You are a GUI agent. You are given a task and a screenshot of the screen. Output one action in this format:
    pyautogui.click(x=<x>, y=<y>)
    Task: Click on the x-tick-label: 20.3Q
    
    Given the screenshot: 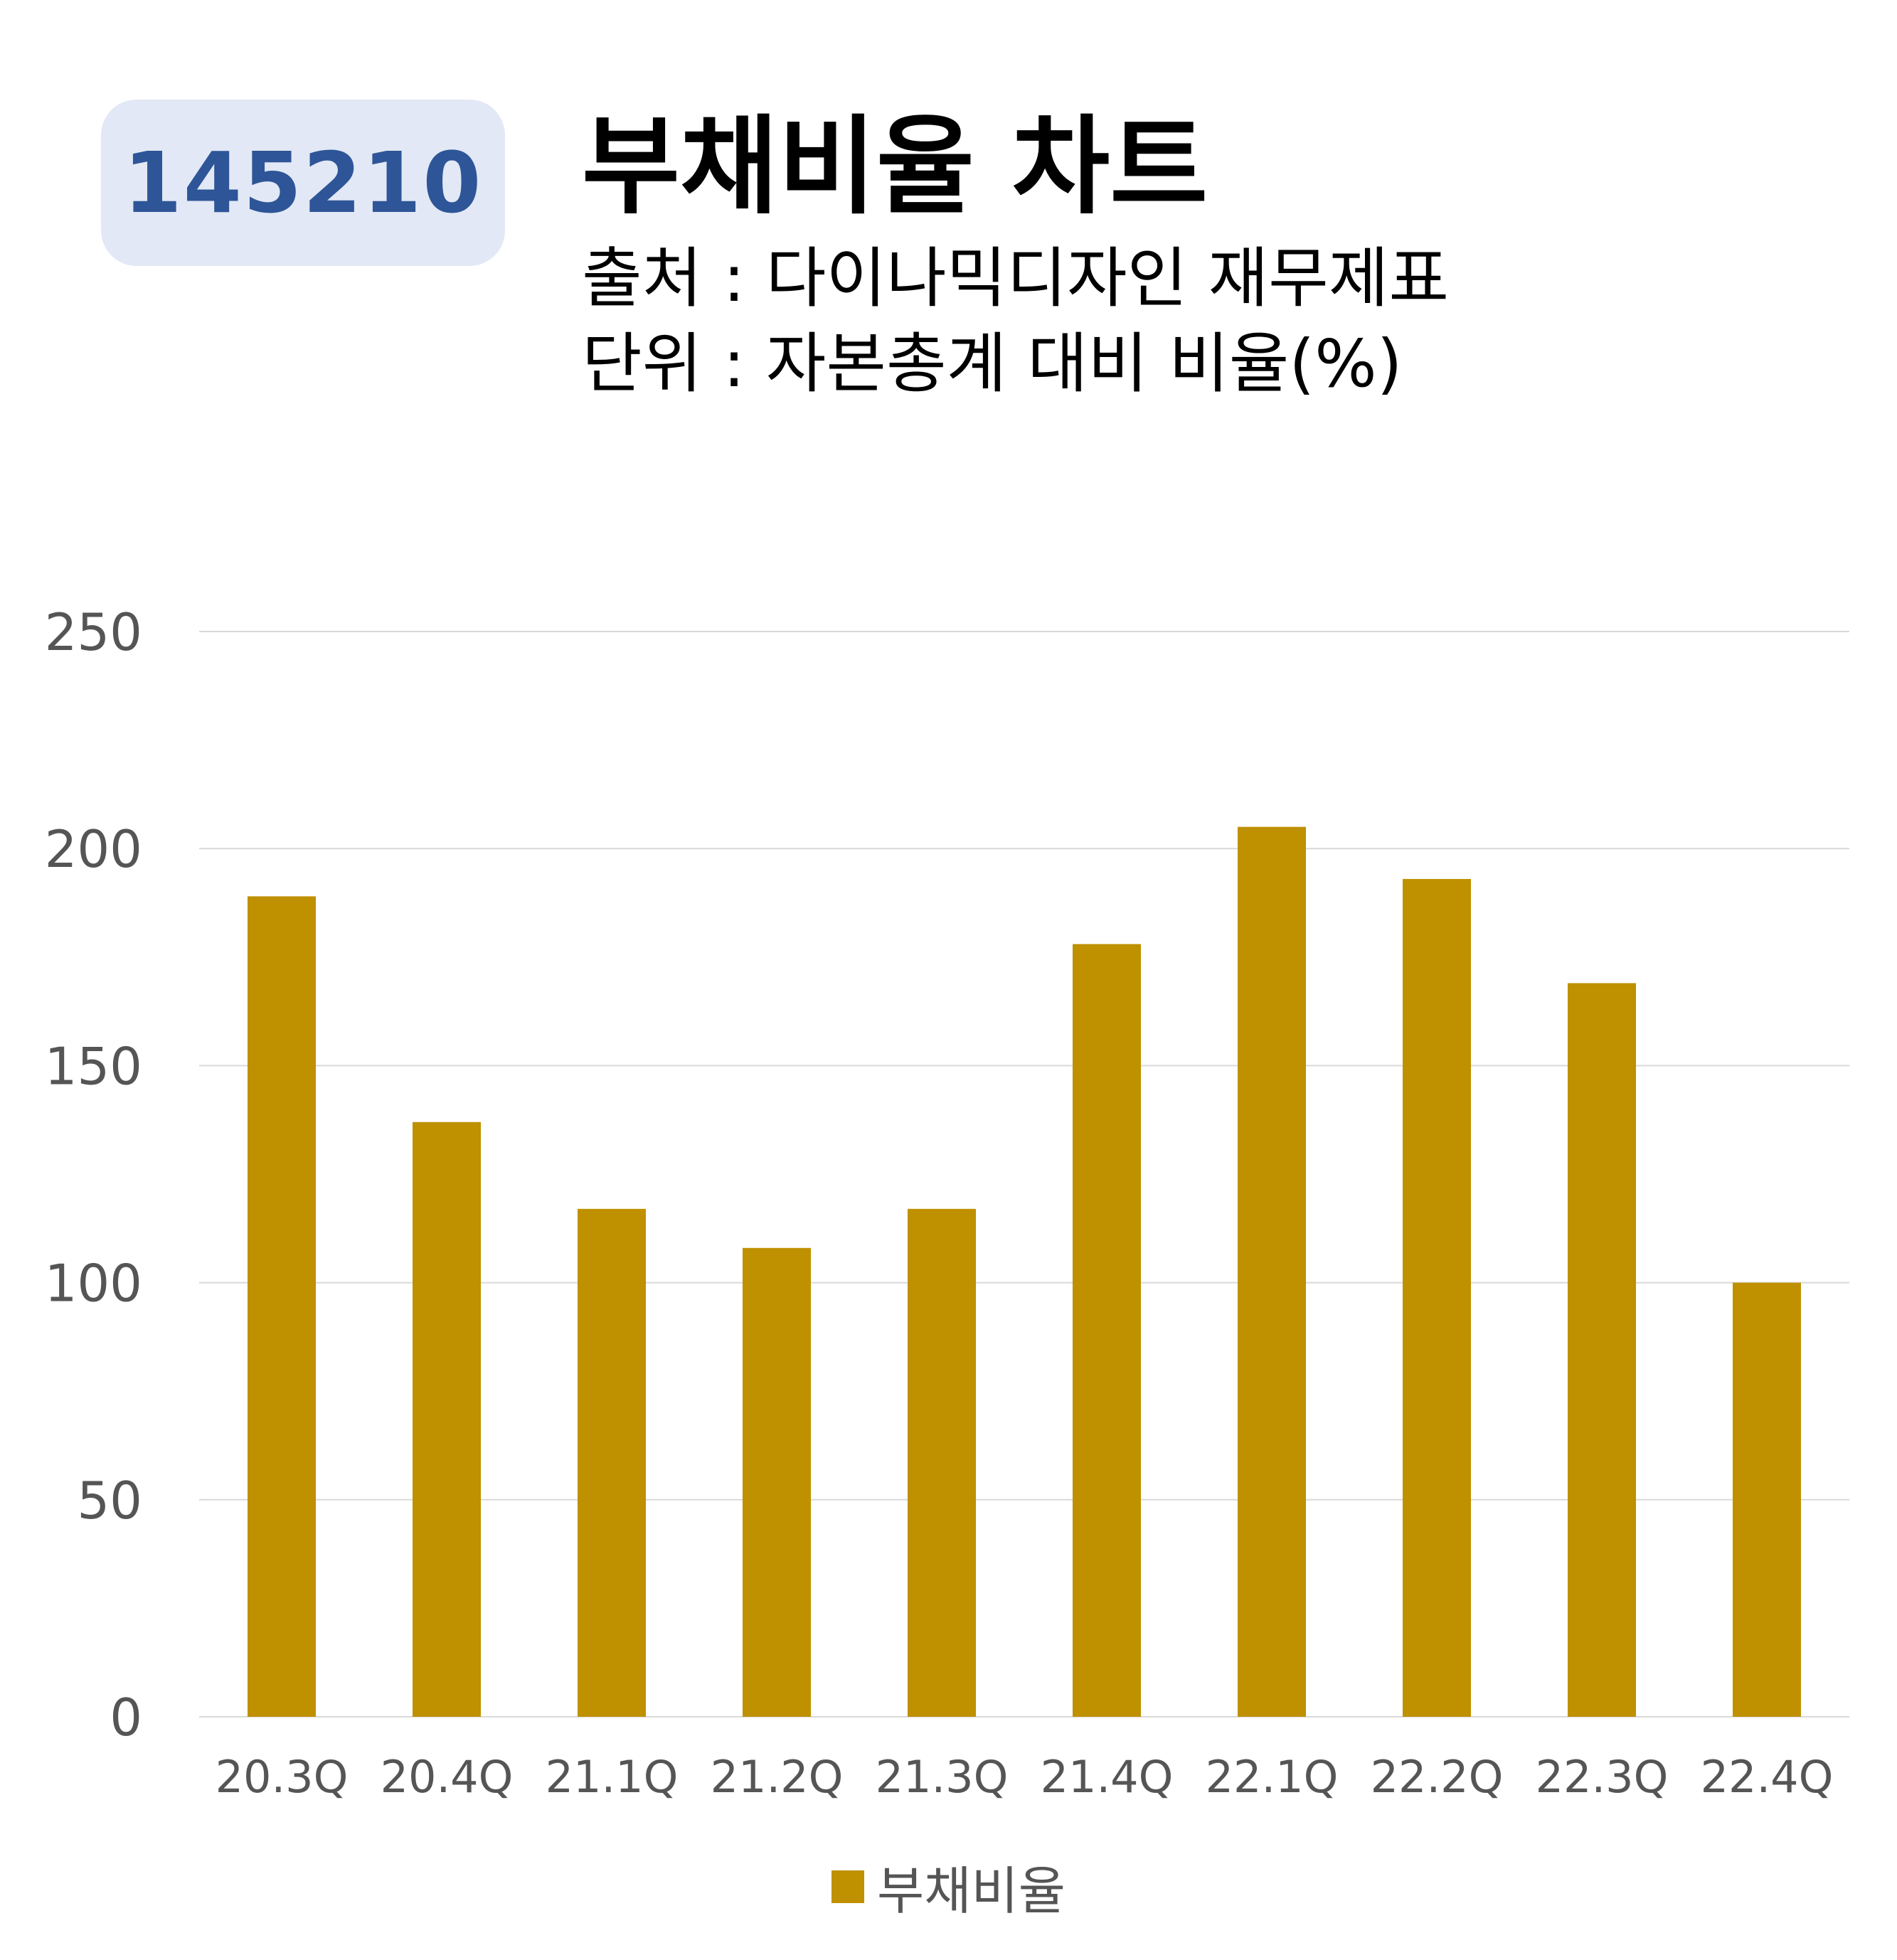 What is the action you would take?
    pyautogui.click(x=283, y=1777)
    